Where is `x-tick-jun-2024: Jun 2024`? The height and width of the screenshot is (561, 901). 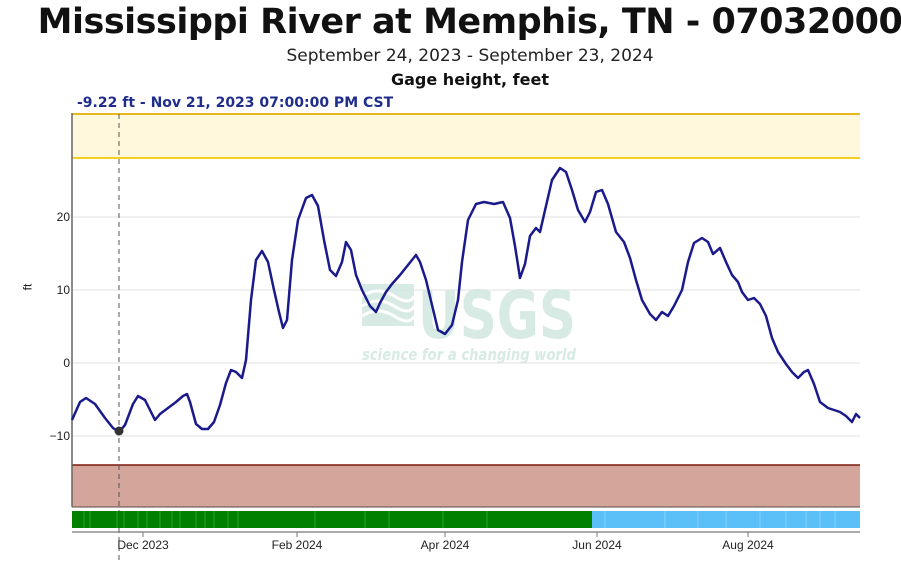
x-tick-jun-2024: Jun 2024 is located at coordinates (597, 545).